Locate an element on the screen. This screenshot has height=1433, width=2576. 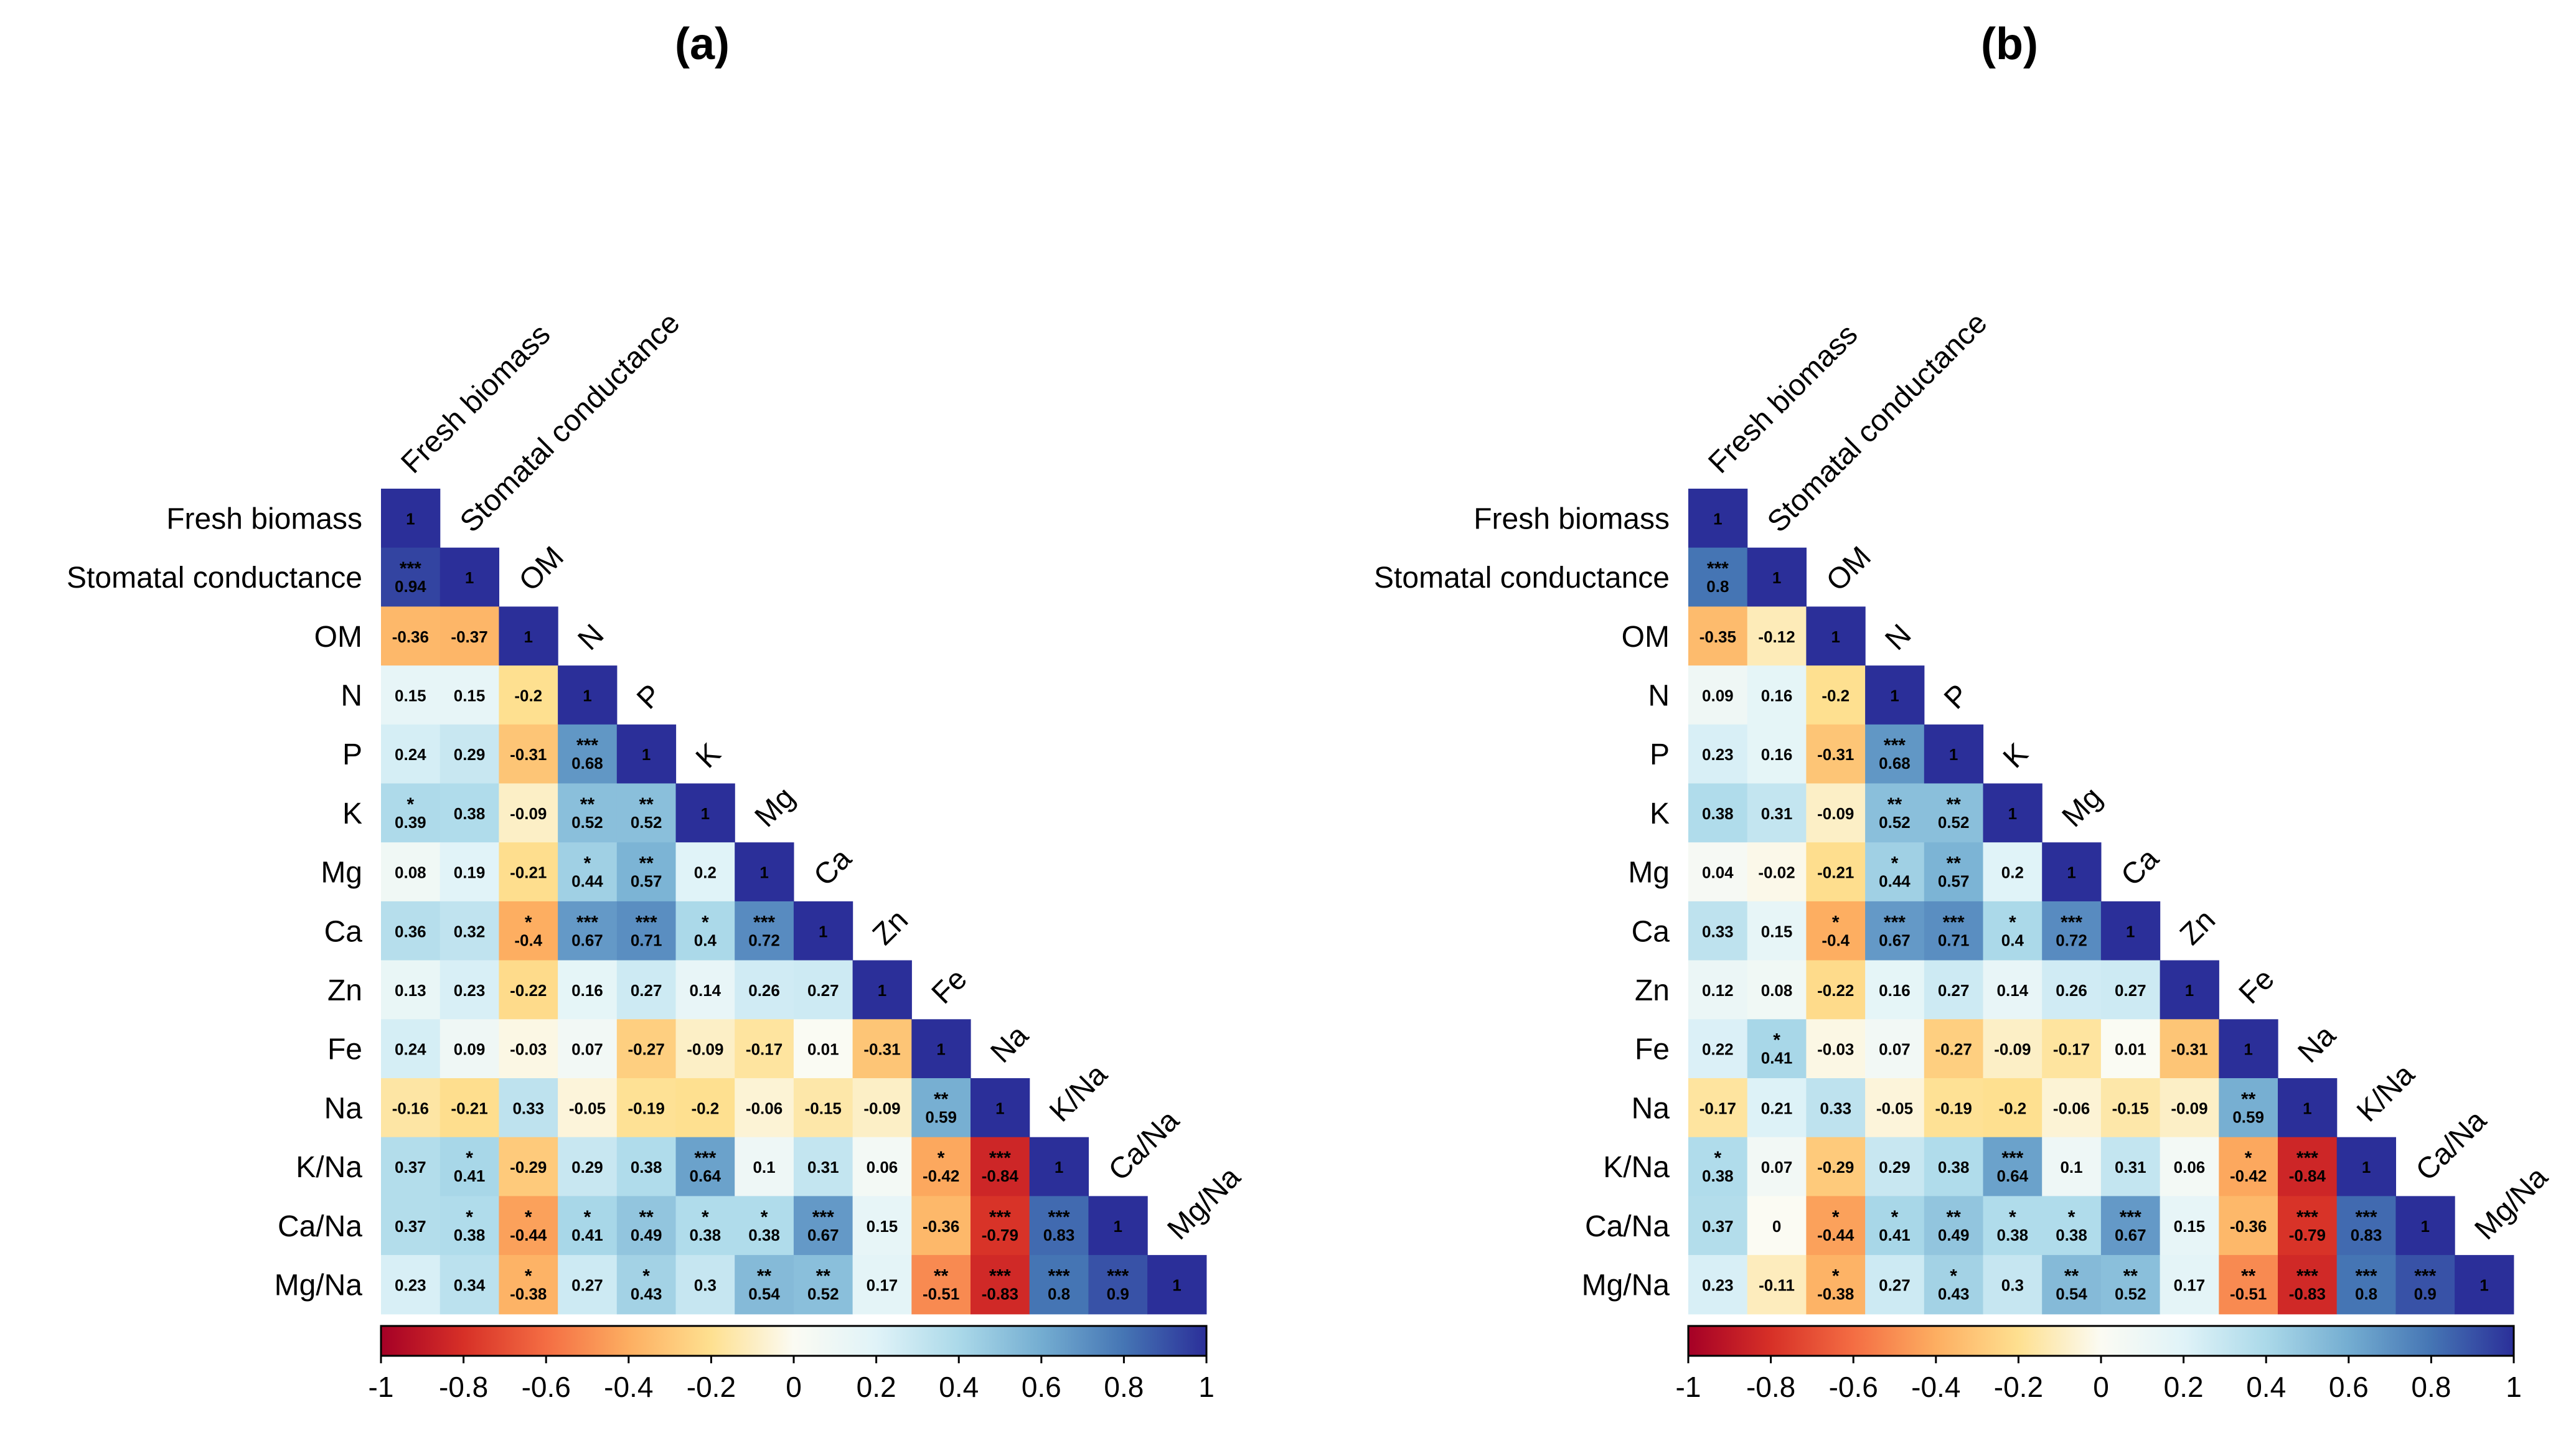
cell-value: 0.83 is located at coordinates (2366, 1235).